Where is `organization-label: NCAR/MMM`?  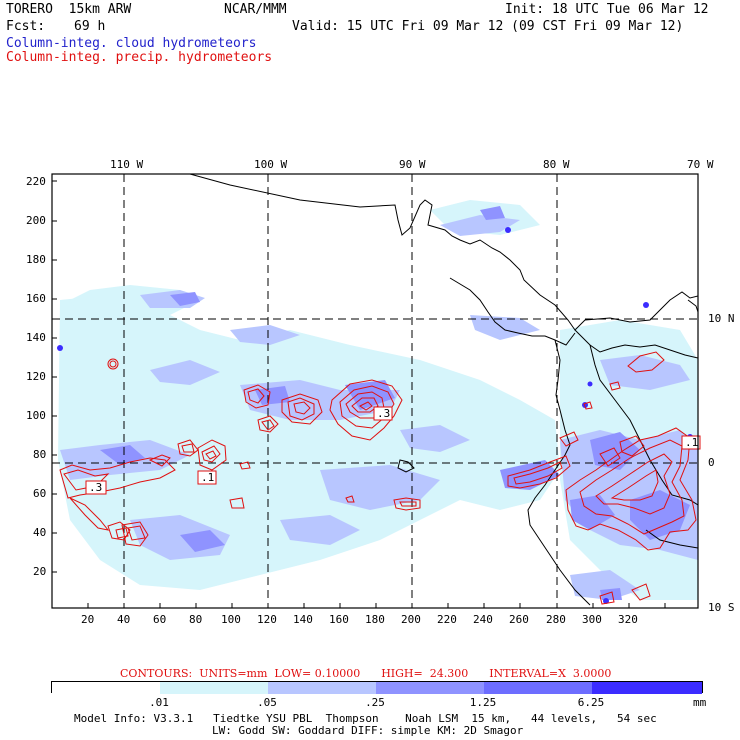 organization-label: NCAR/MMM is located at coordinates (255, 9).